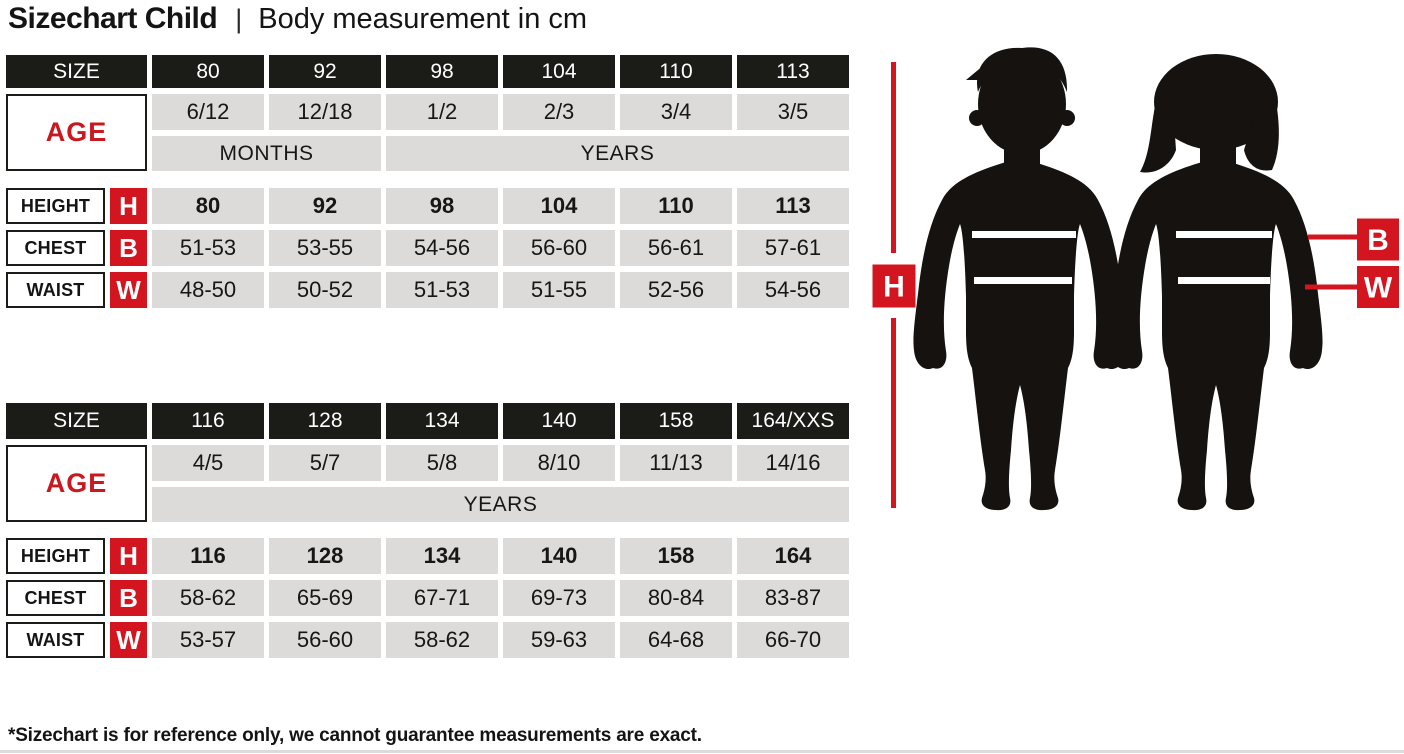  Describe the element at coordinates (325, 71) in the screenshot. I see `size-value-cell: 92` at that location.